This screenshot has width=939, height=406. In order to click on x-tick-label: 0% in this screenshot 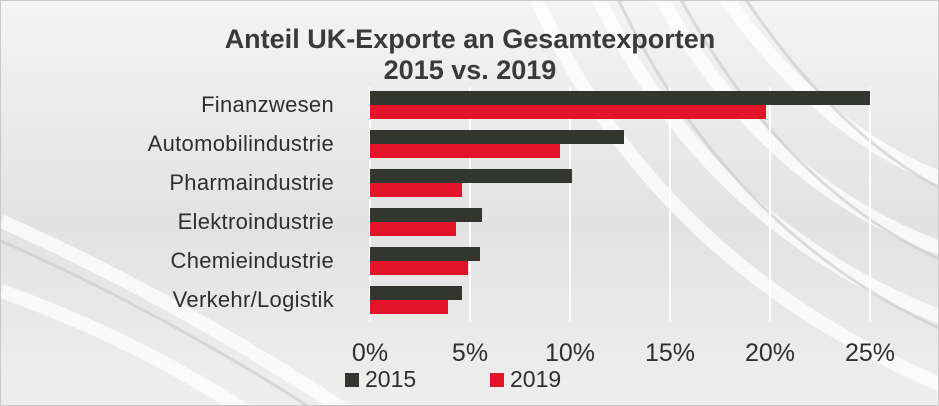, I will do `click(370, 353)`.